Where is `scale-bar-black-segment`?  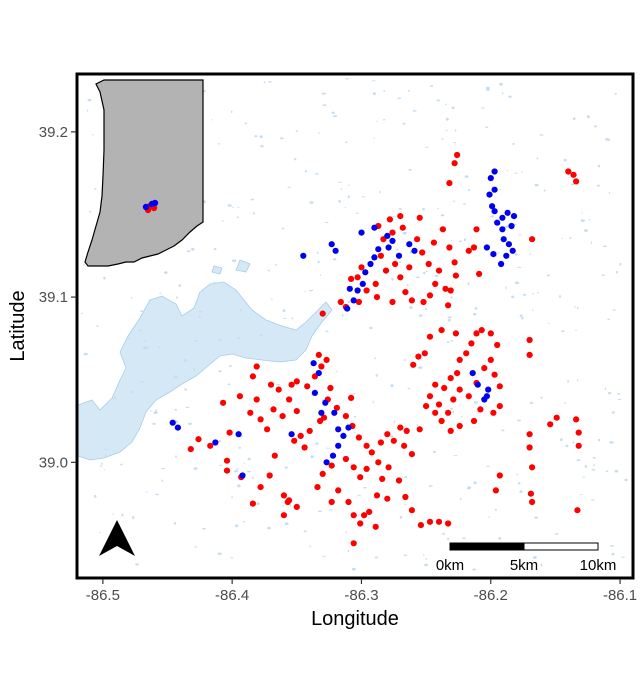 scale-bar-black-segment is located at coordinates (487, 546).